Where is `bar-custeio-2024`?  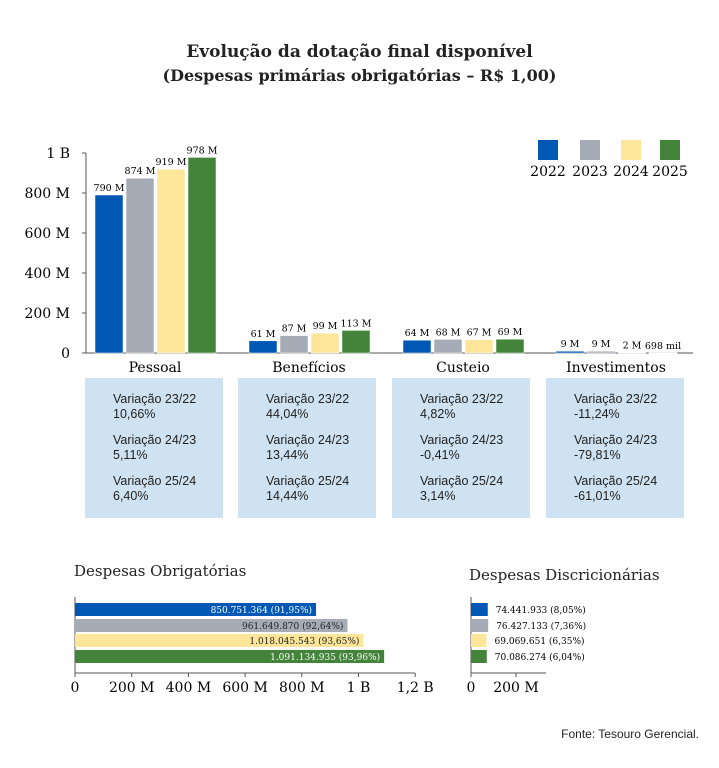 bar-custeio-2024 is located at coordinates (479, 346).